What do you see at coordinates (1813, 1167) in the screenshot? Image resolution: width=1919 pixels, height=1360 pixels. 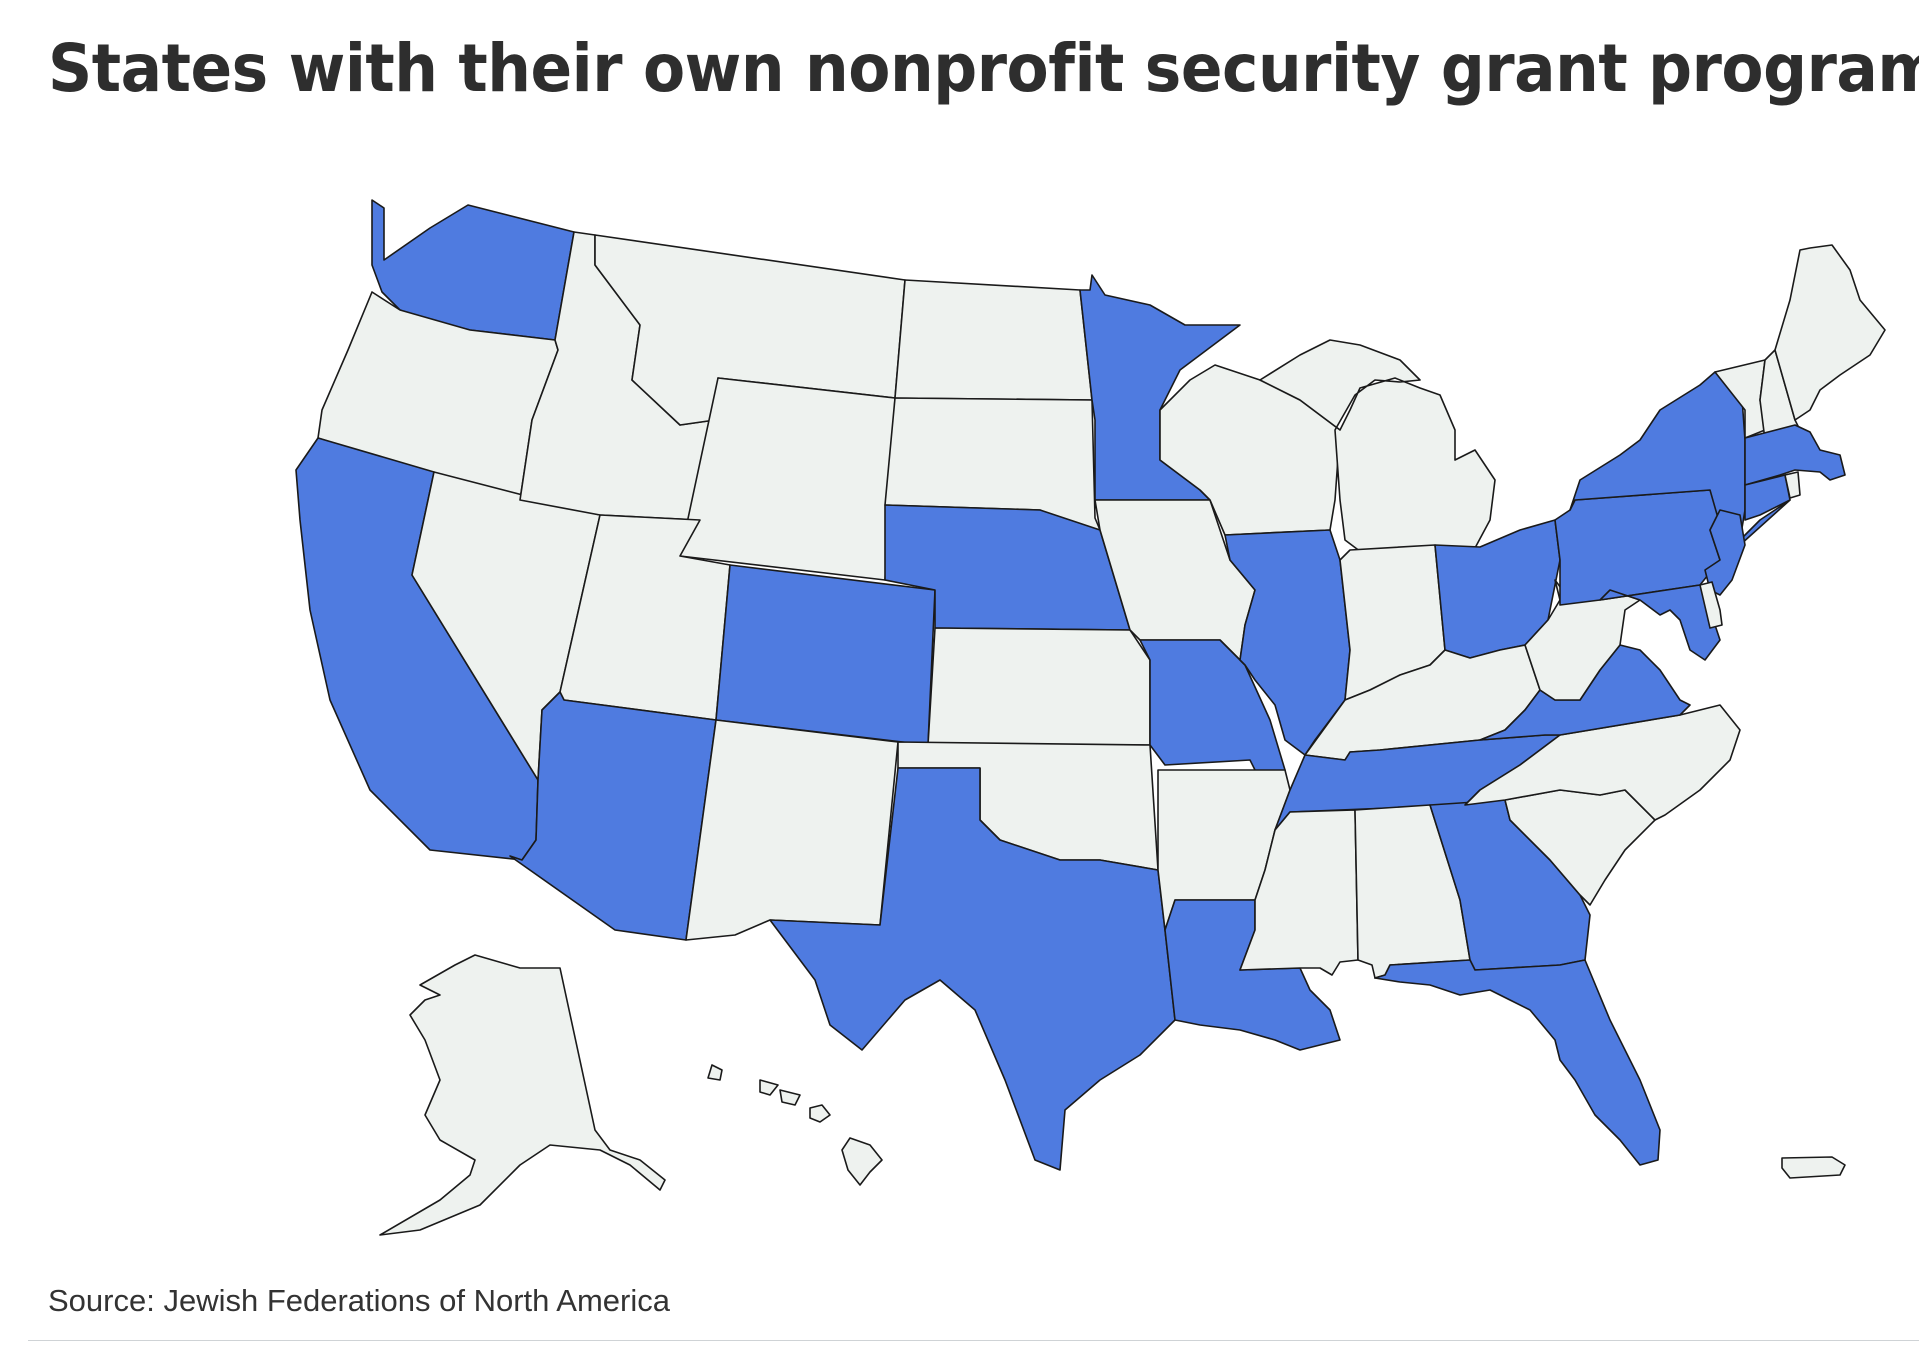 I see `territory-PR` at bounding box center [1813, 1167].